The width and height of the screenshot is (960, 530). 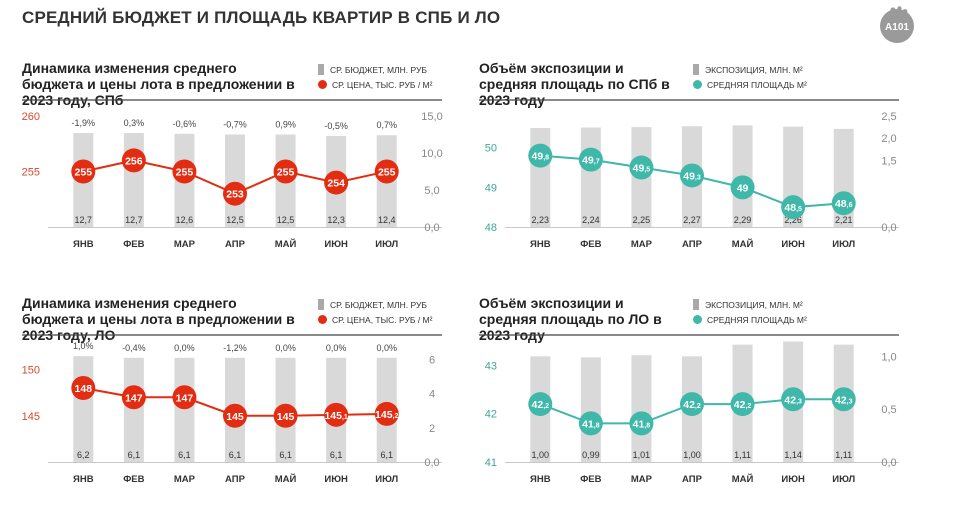 What do you see at coordinates (793, 220) in the screenshot?
I see `bar-value-label: 2,26` at bounding box center [793, 220].